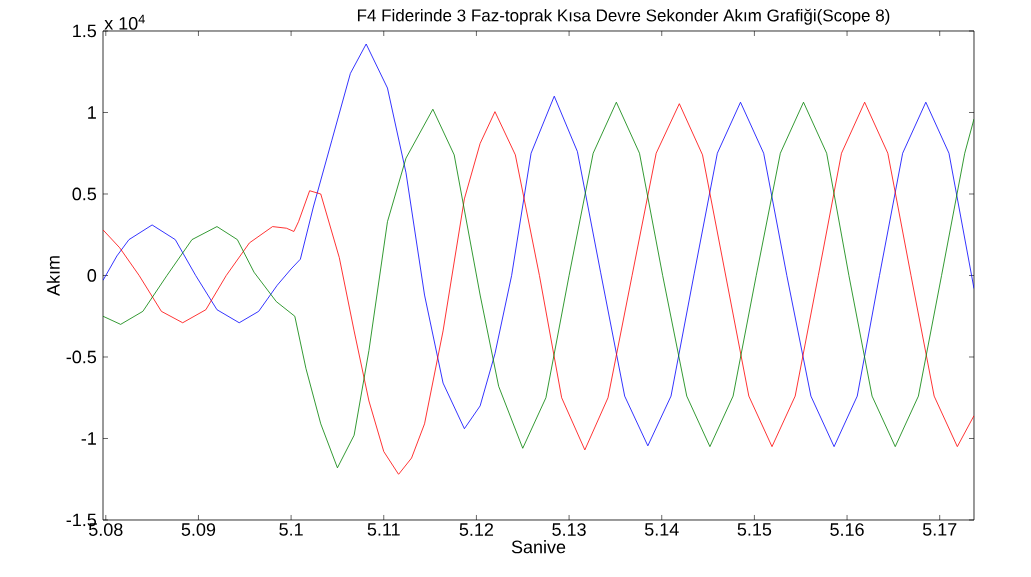  I want to click on x-tick-label: 5.16, so click(847, 529).